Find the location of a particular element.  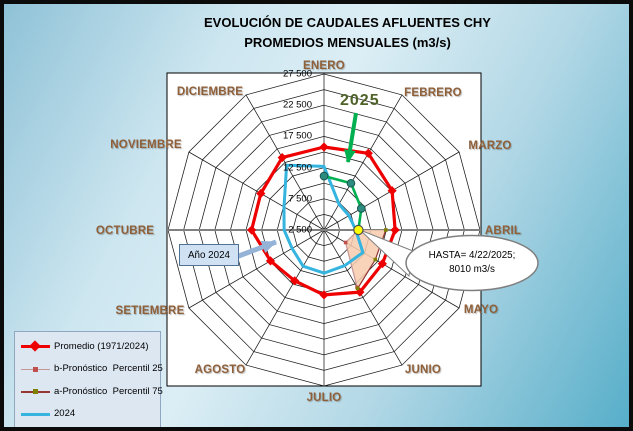

series-2024 is located at coordinates (323, 219).